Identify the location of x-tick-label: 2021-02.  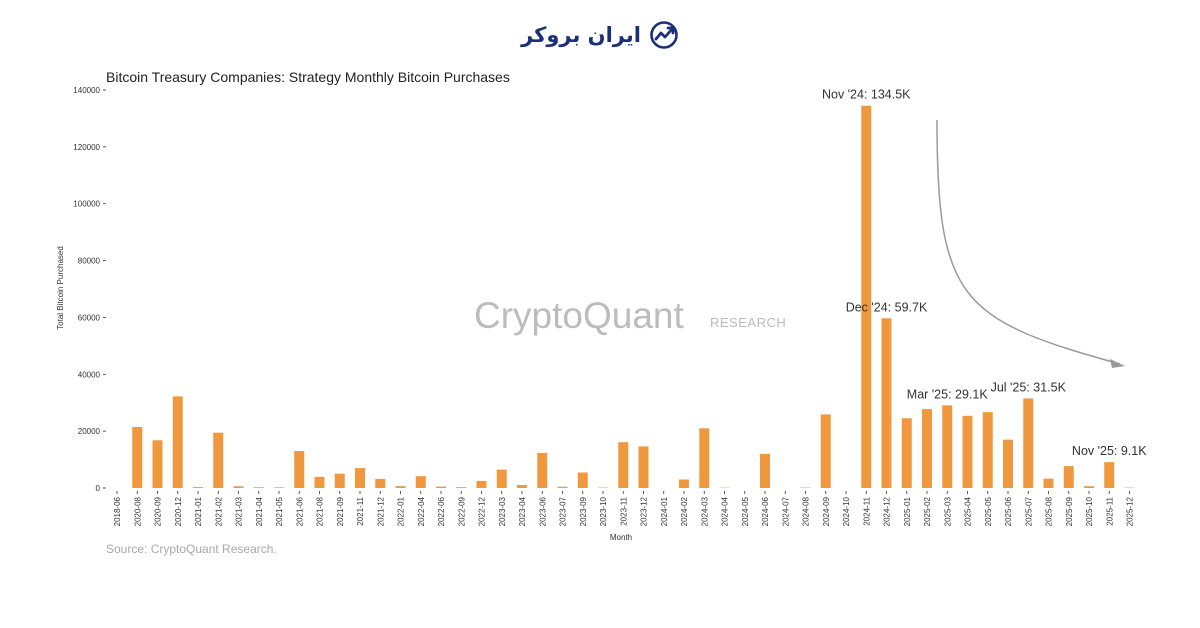
(218, 511).